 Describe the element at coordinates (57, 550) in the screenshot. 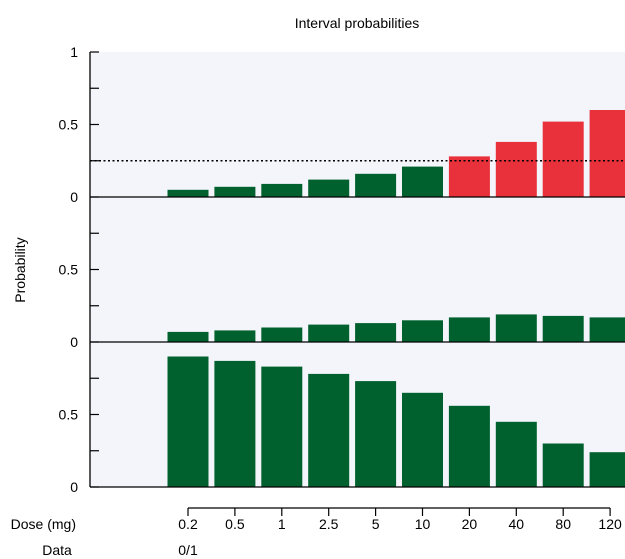

I see `data-row-label: Data` at that location.